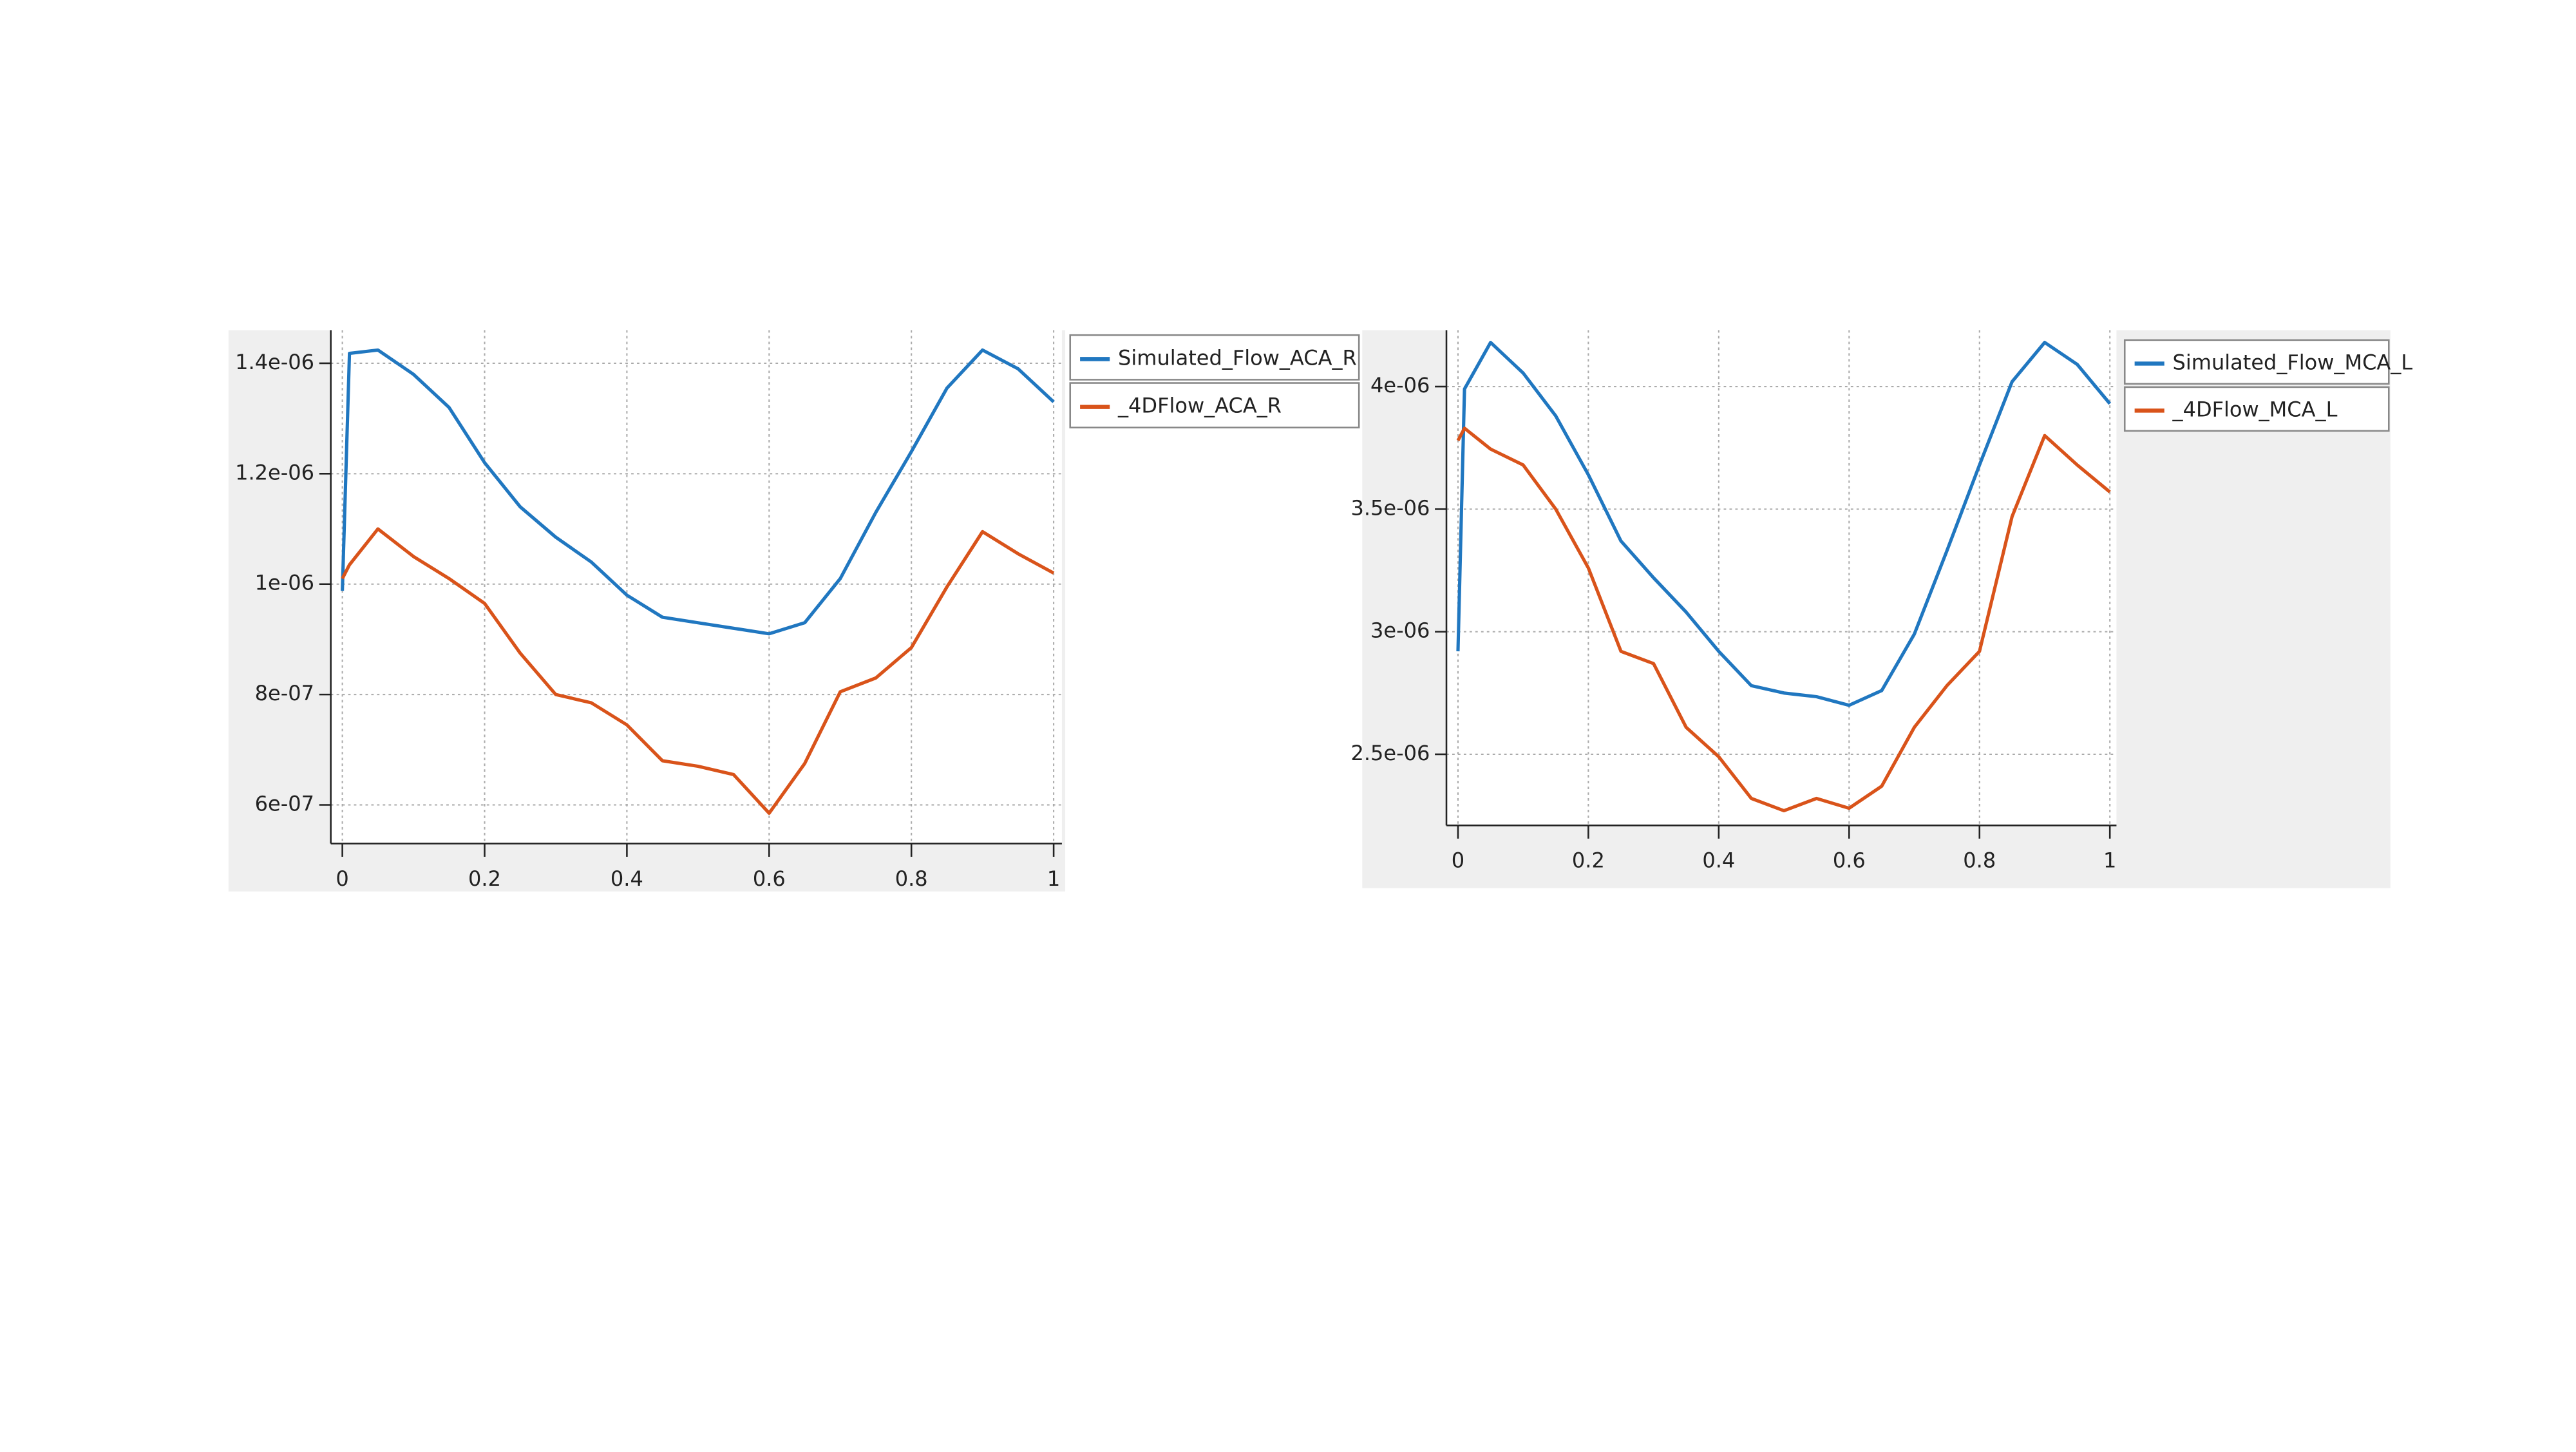  Describe the element at coordinates (1400, 630) in the screenshot. I see `y-tick-label: 3e-06` at that location.